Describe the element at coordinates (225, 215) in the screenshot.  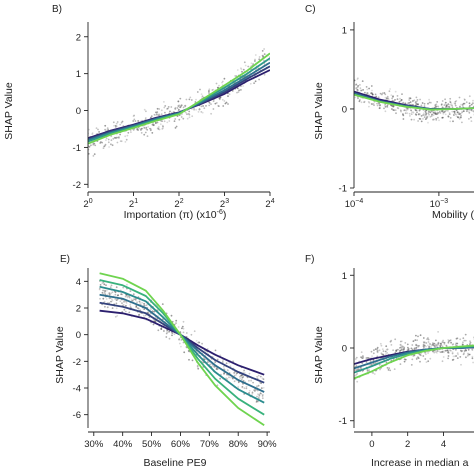
I see `panel-b-xlabel-tail: )` at that location.